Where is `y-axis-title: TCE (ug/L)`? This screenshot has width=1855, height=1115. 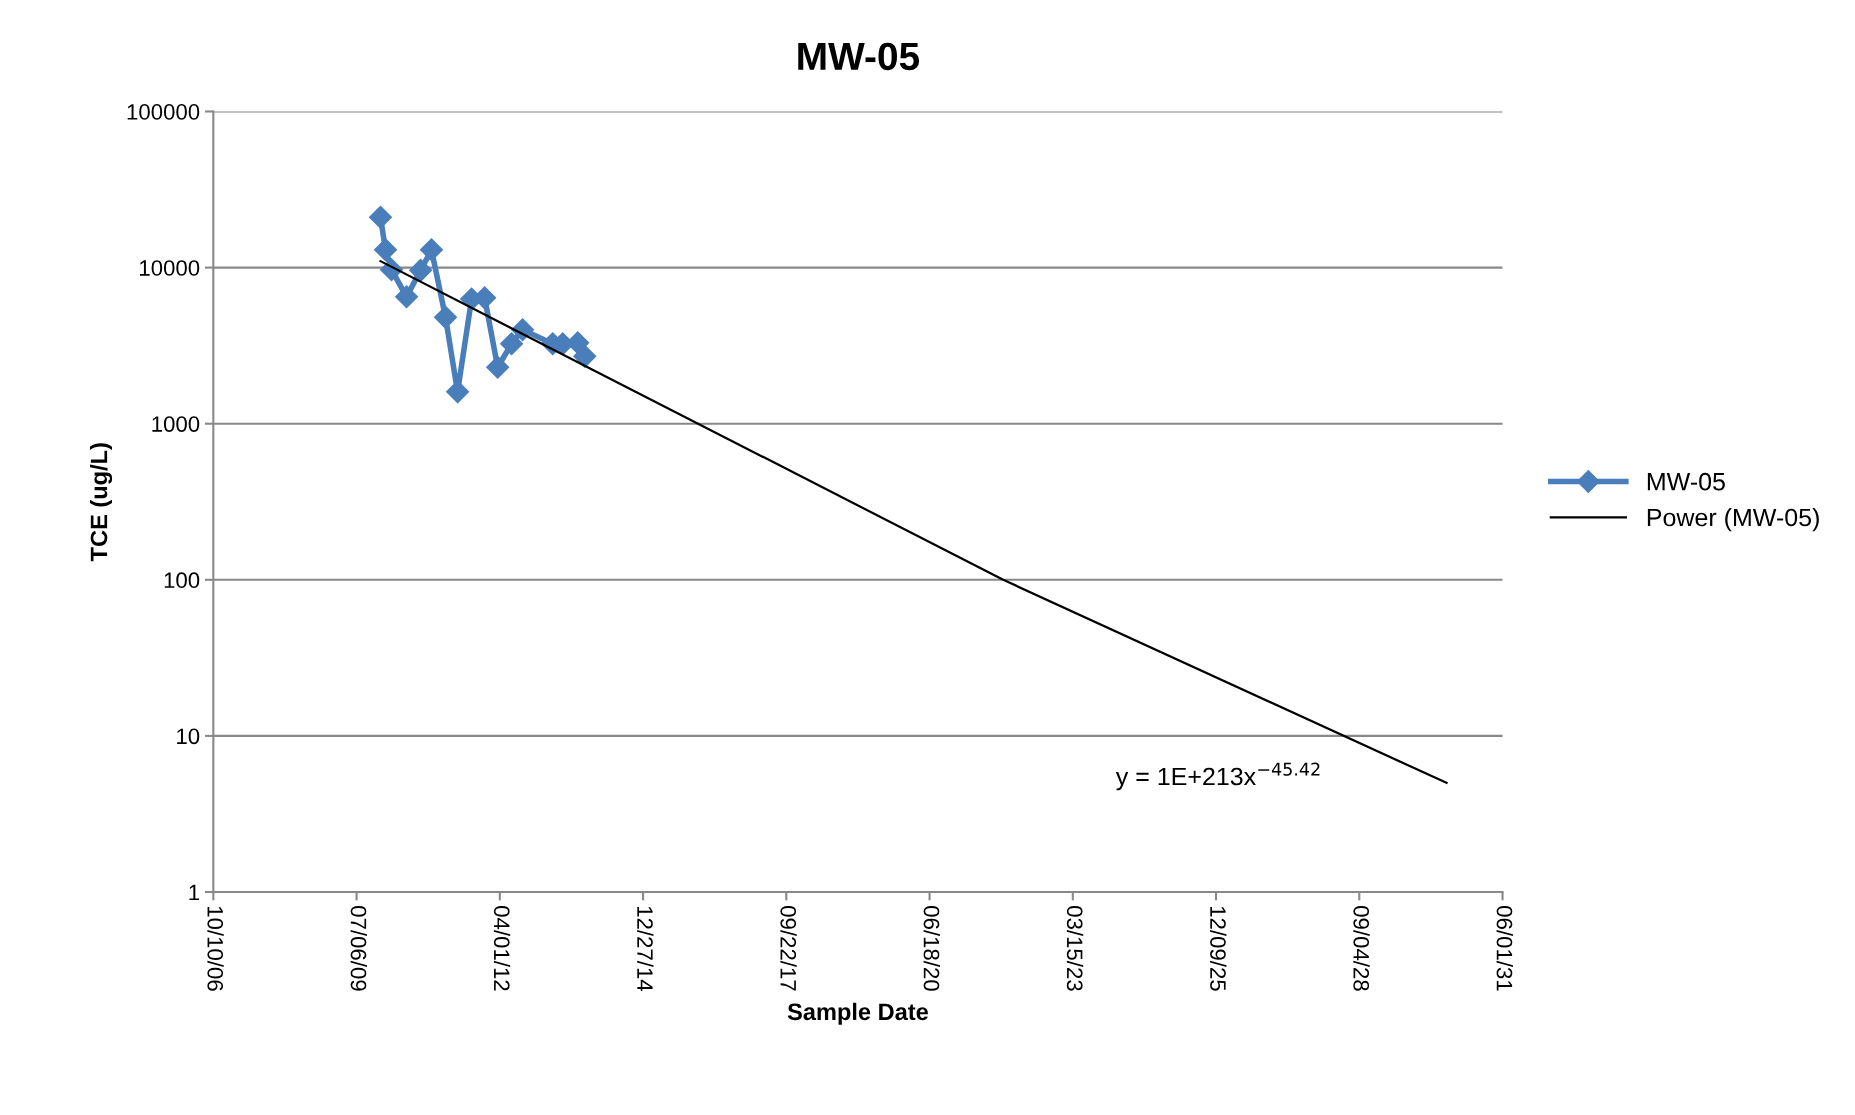
y-axis-title: TCE (ug/L) is located at coordinates (101, 502).